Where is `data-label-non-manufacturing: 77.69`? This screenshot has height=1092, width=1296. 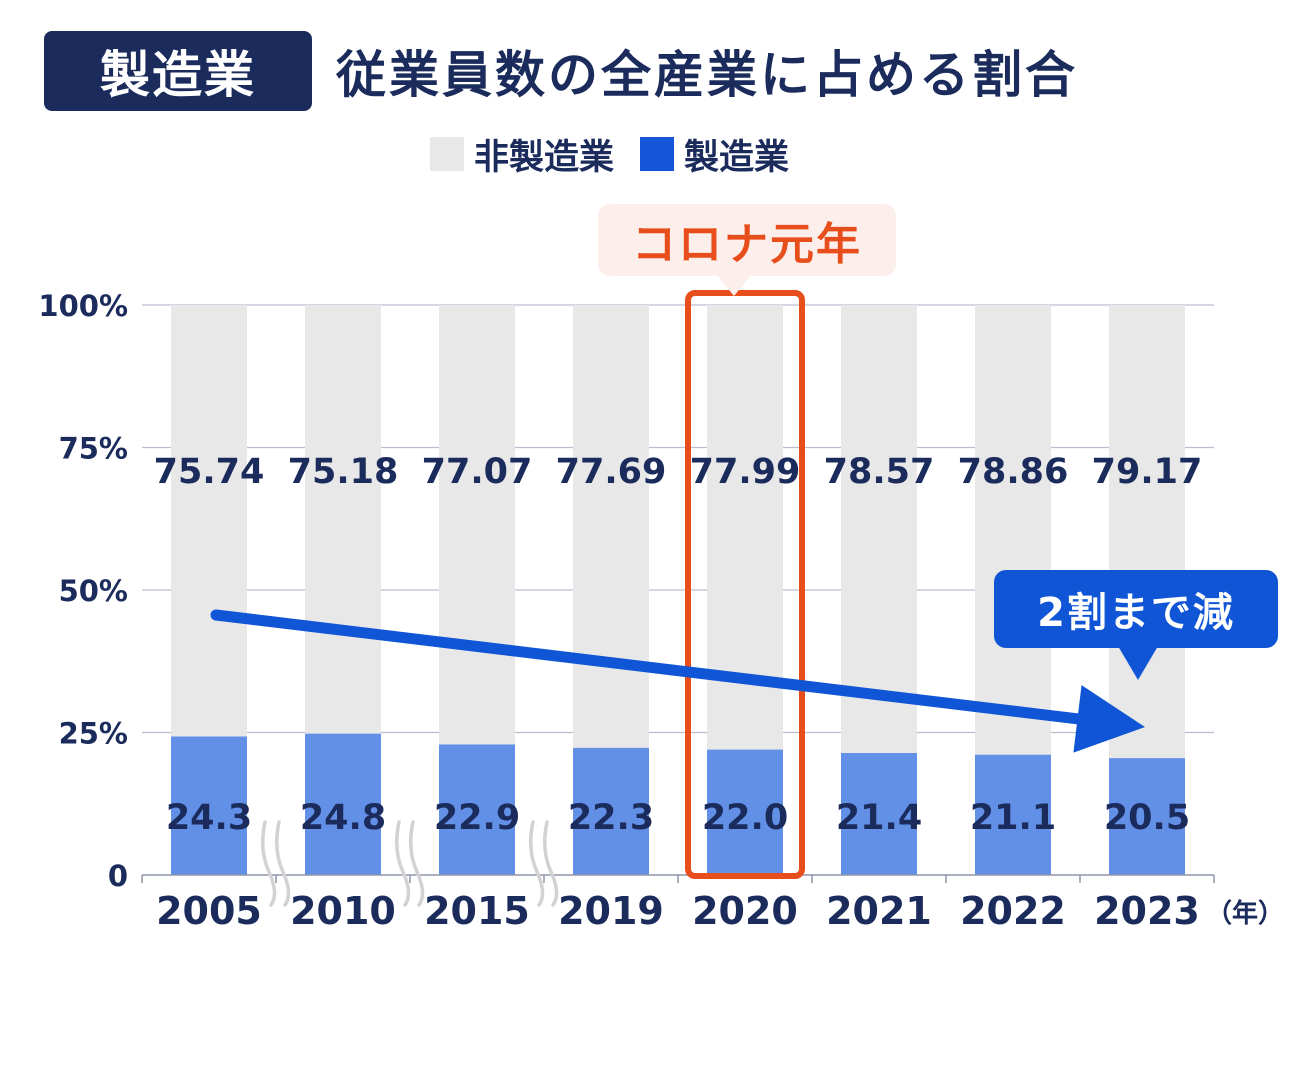
data-label-non-manufacturing: 77.69 is located at coordinates (611, 472).